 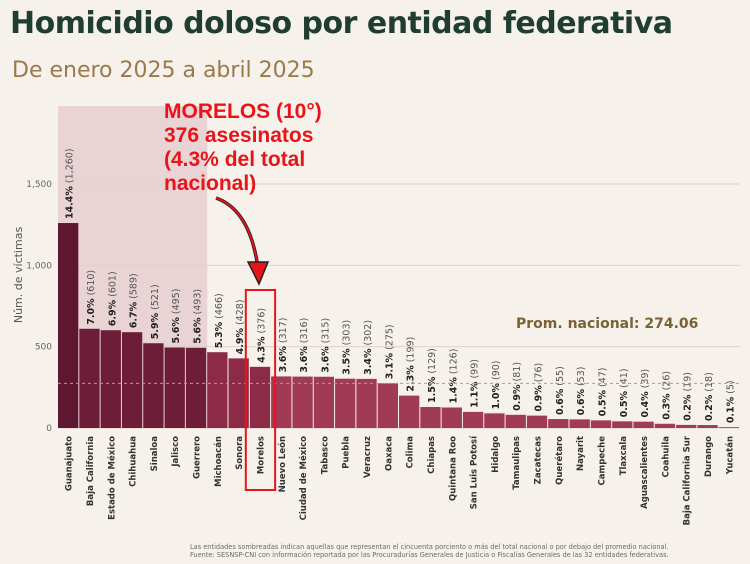 What do you see at coordinates (539, 460) in the screenshot?
I see `x-tick-label: Zacatecas` at bounding box center [539, 460].